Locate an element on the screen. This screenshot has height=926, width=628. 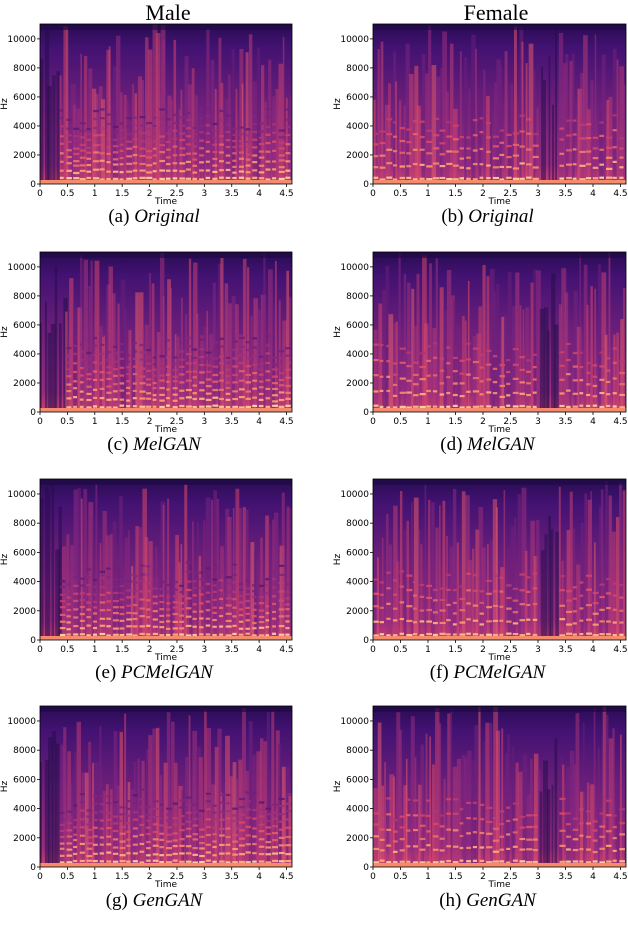
caption-label: (g) is located at coordinates (119, 900).